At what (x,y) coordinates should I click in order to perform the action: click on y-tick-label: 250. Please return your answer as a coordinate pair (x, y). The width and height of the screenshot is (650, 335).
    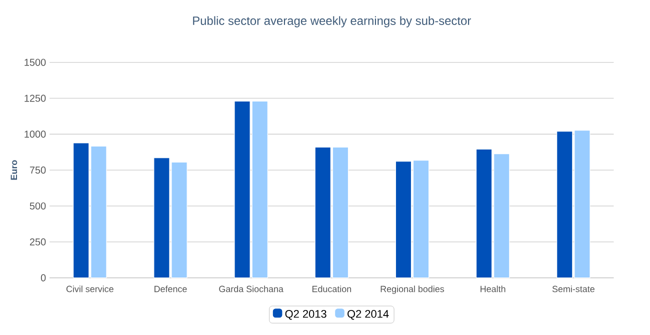
    Looking at the image, I should click on (38, 242).